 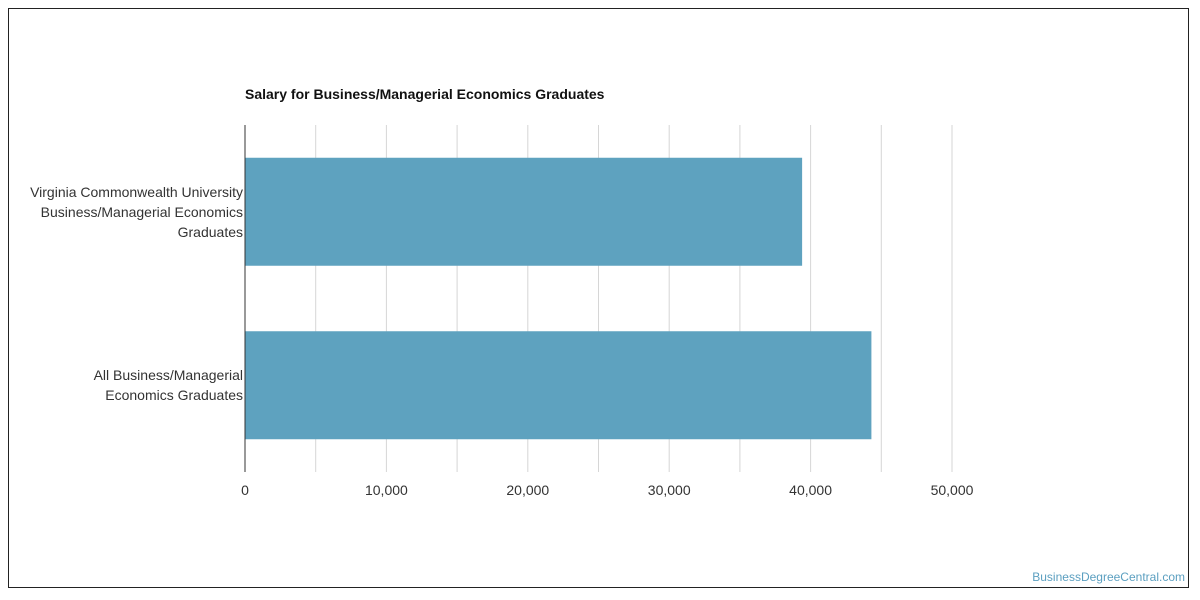 What do you see at coordinates (168, 375) in the screenshot?
I see `category-label-line: All Business/Managerial` at bounding box center [168, 375].